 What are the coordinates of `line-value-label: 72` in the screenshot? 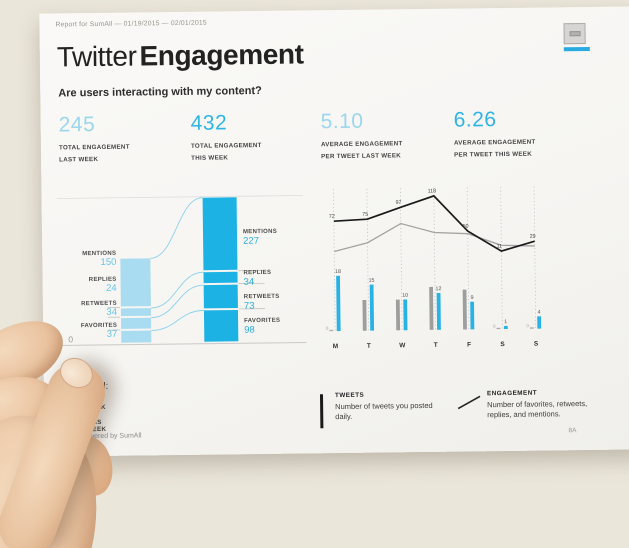 It's located at (332, 217).